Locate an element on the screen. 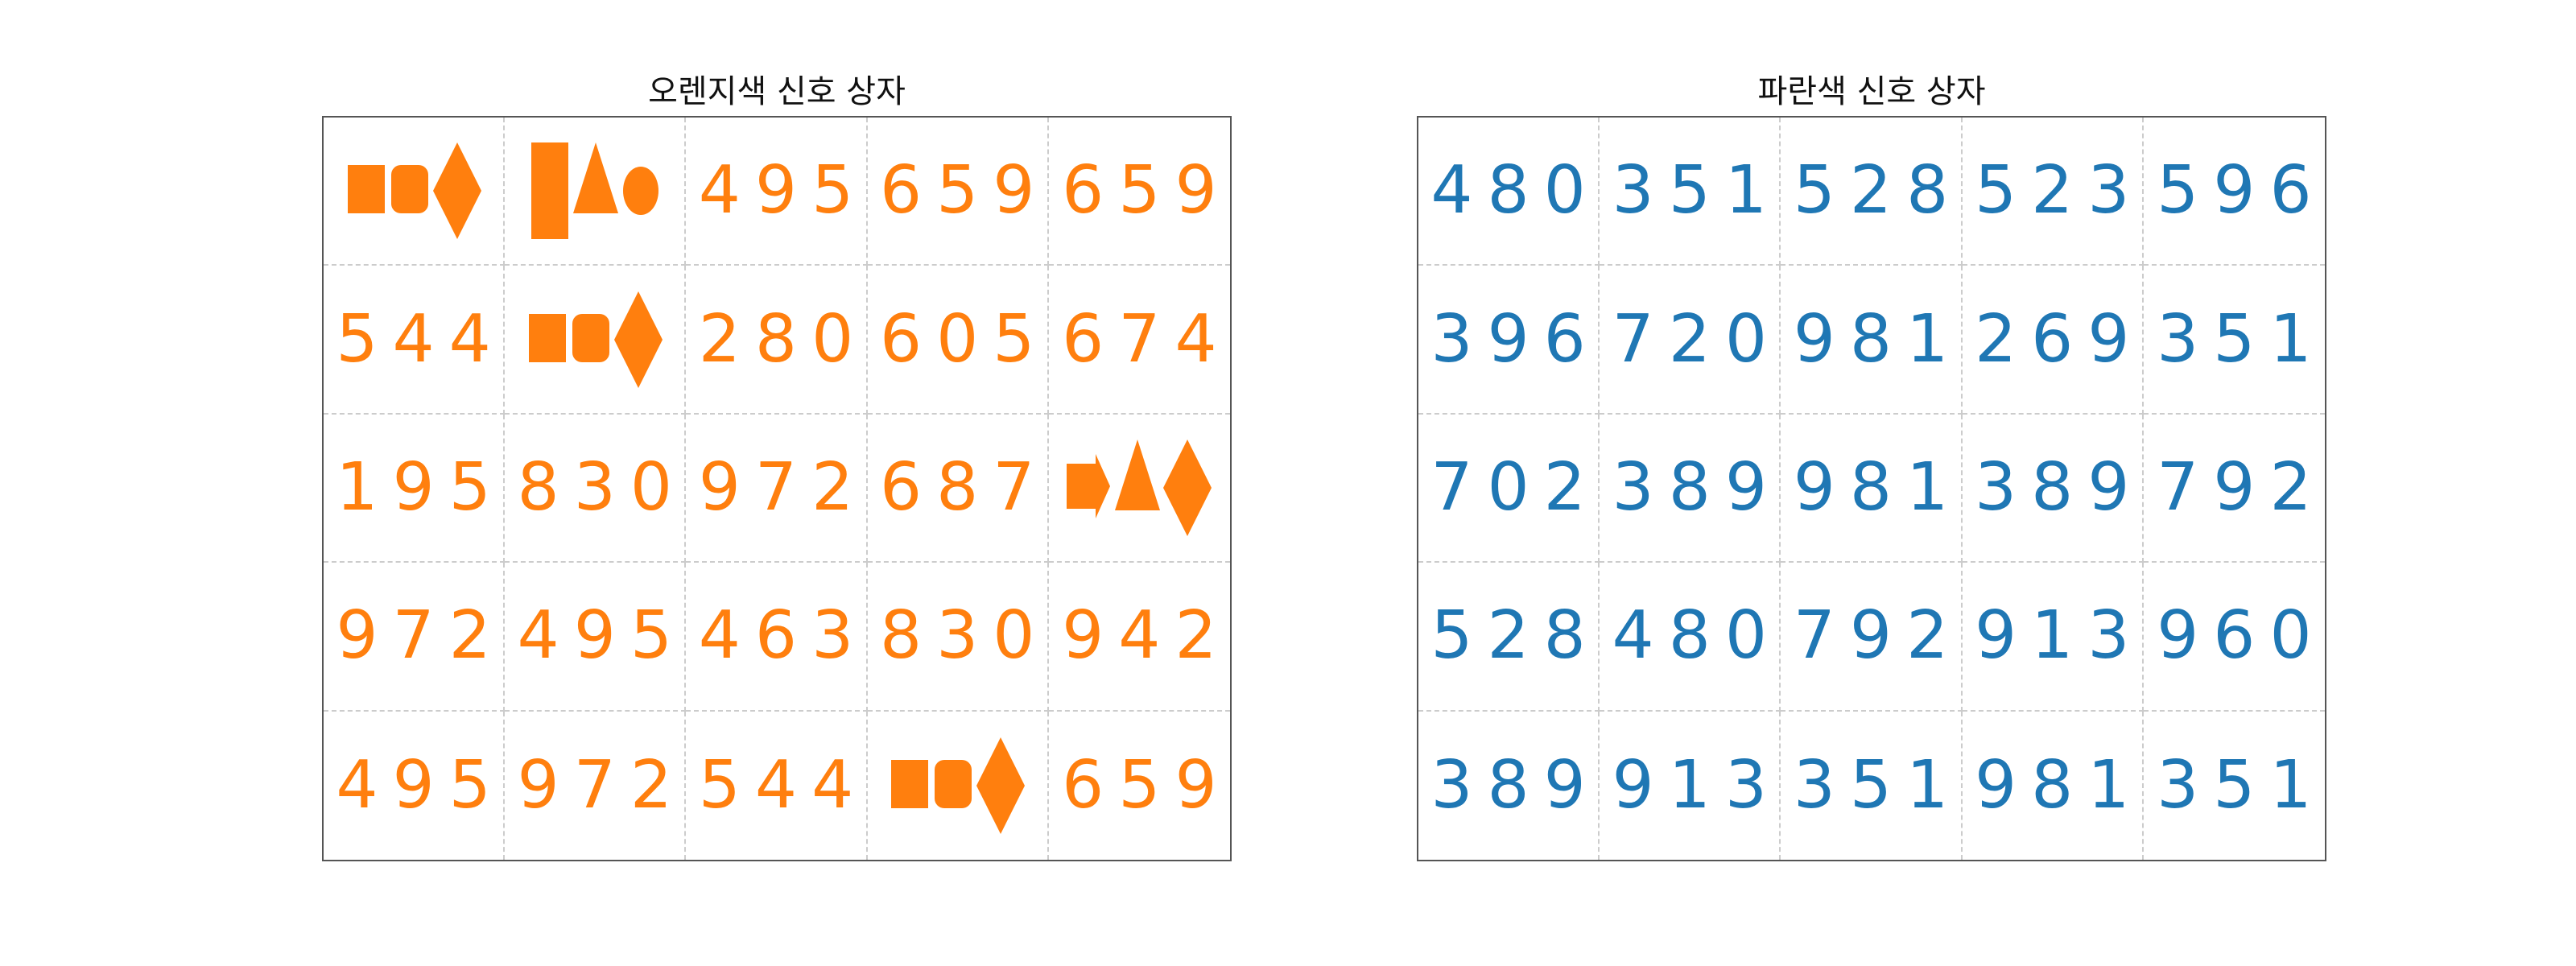 Image resolution: width=2576 pixels, height=966 pixels. grid-cell: 605 is located at coordinates (958, 340).